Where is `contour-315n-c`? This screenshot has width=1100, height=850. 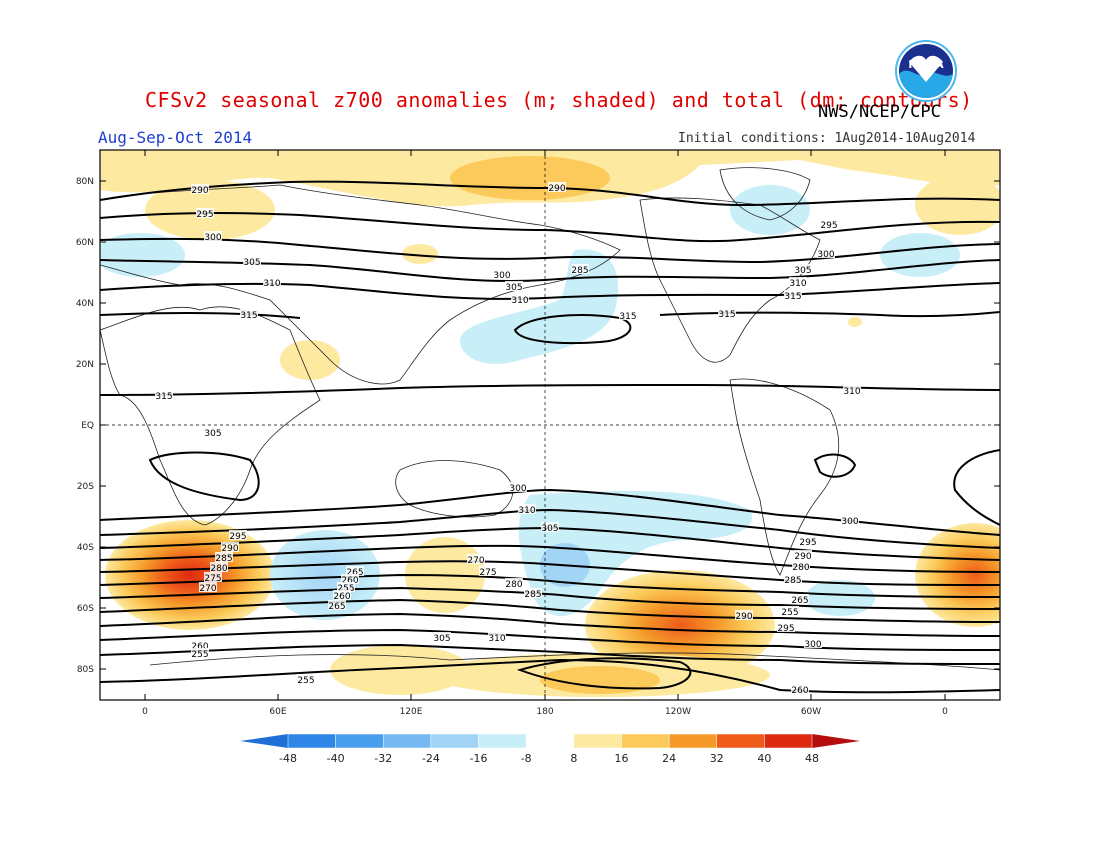 contour-315n-c is located at coordinates (829, 314).